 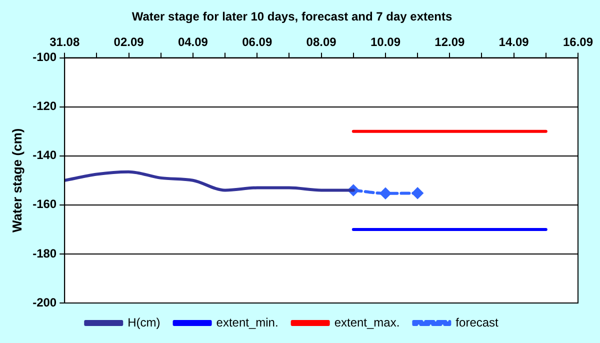 What do you see at coordinates (44, 155) in the screenshot?
I see `y-tick-label: -140` at bounding box center [44, 155].